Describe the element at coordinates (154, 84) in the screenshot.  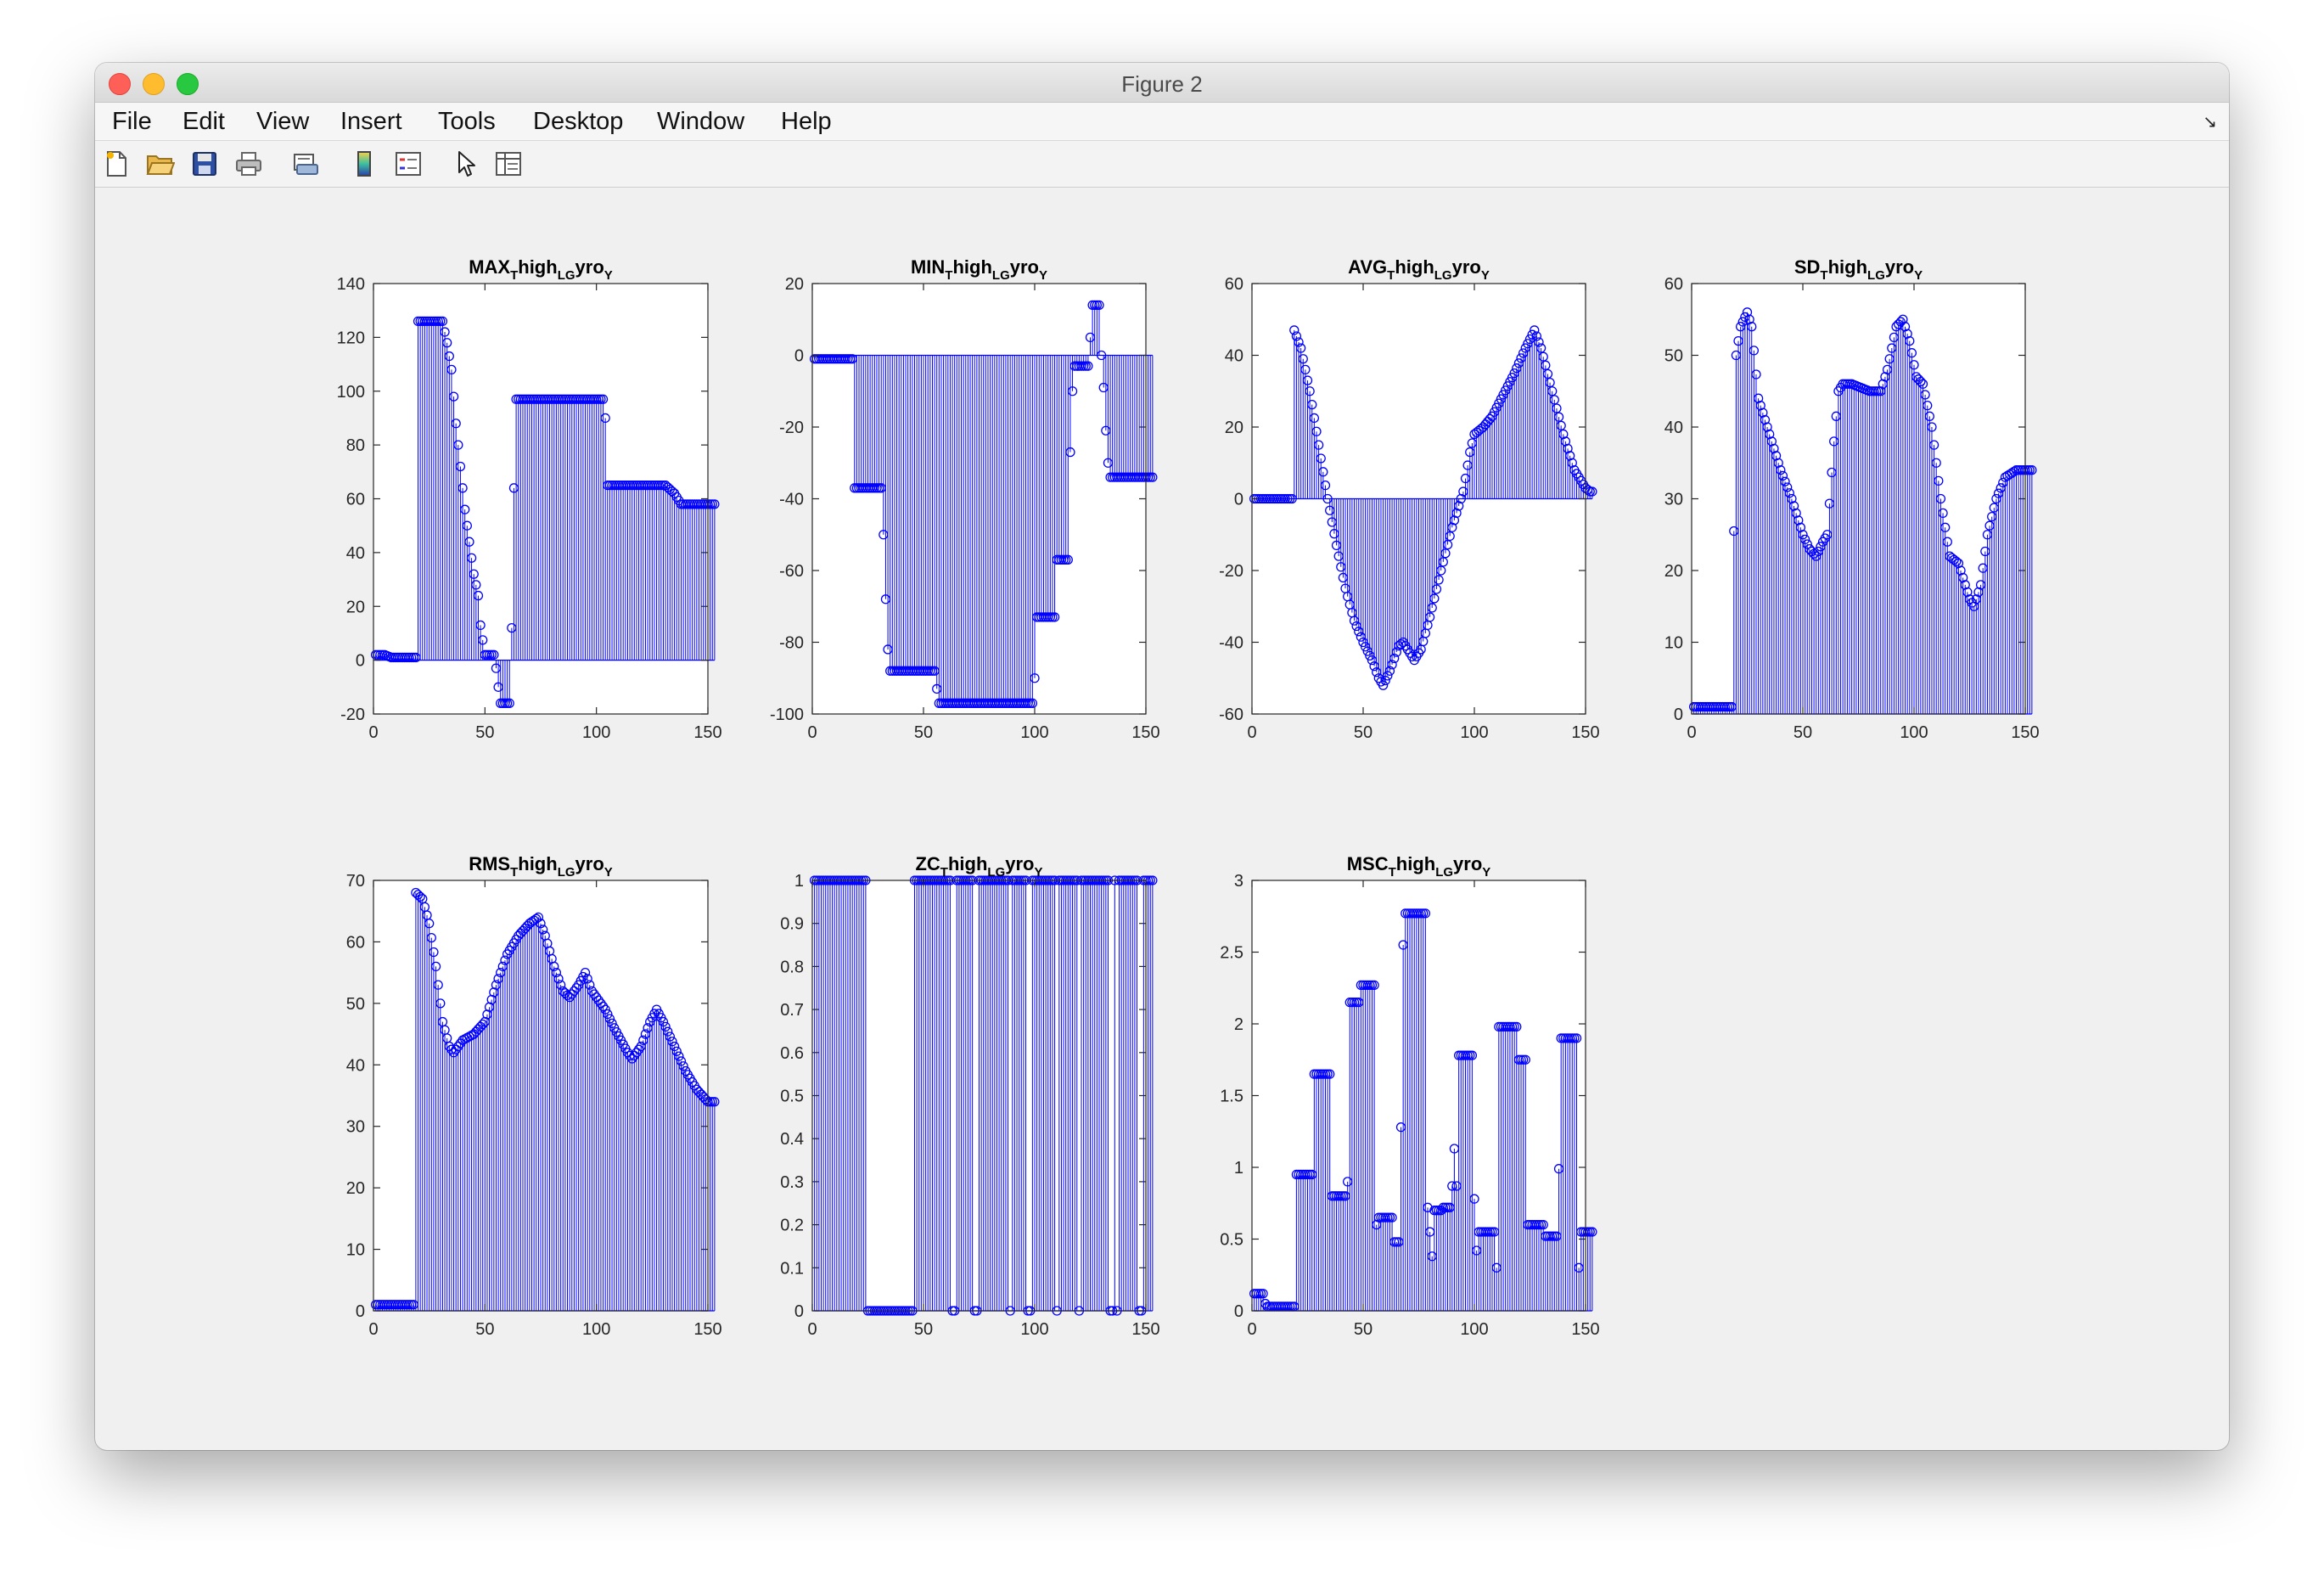
I see `minimize-window-icon` at that location.